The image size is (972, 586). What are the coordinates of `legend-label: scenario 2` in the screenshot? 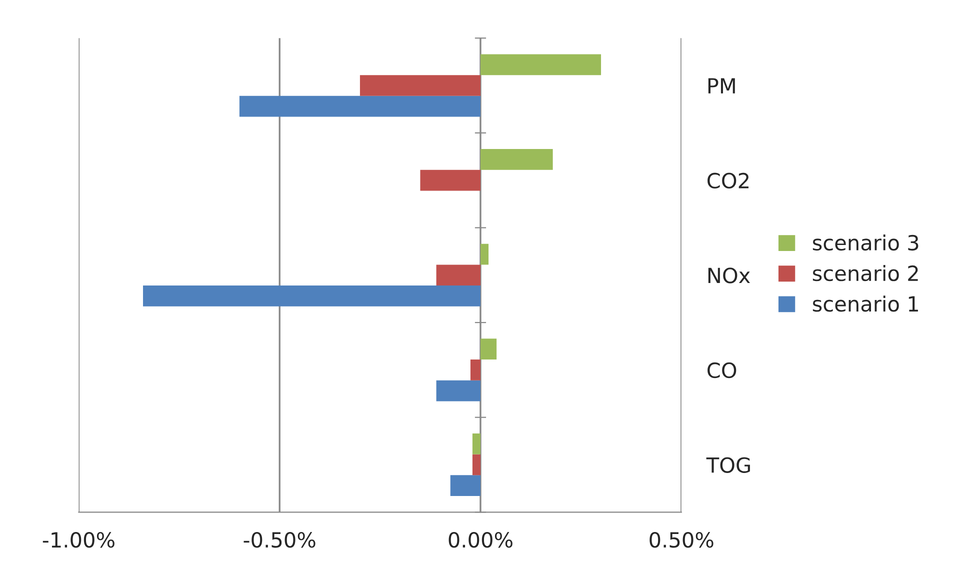 It's located at (865, 273).